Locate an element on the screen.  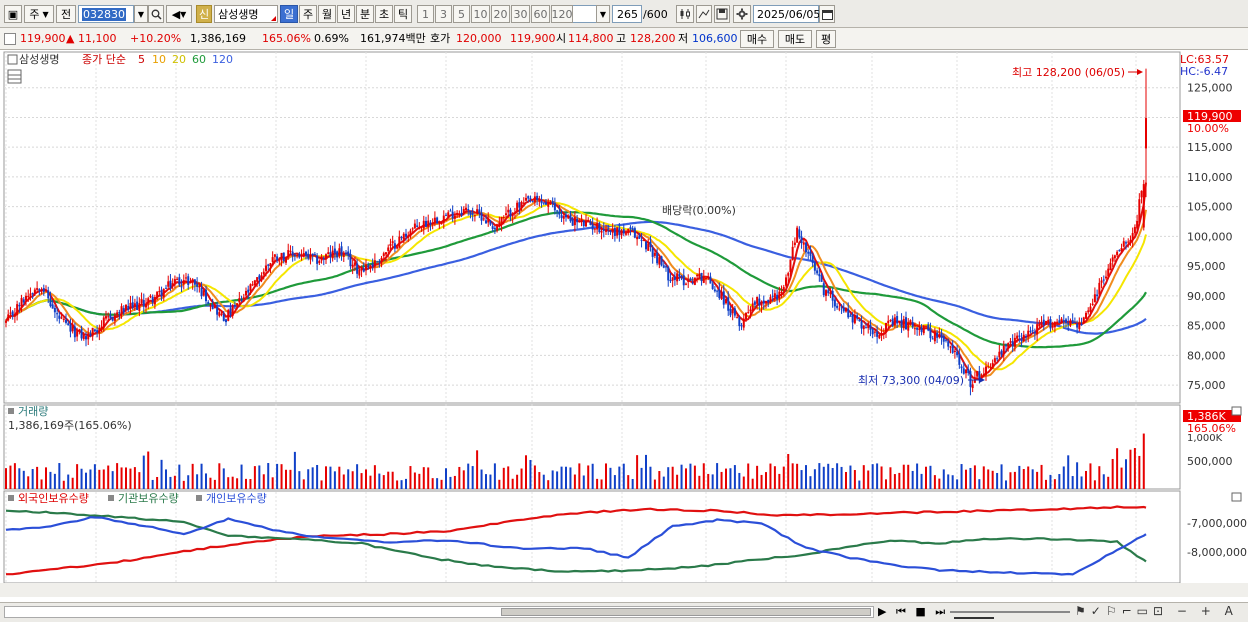
period-button-2: 월 is located at coordinates (327, 14).